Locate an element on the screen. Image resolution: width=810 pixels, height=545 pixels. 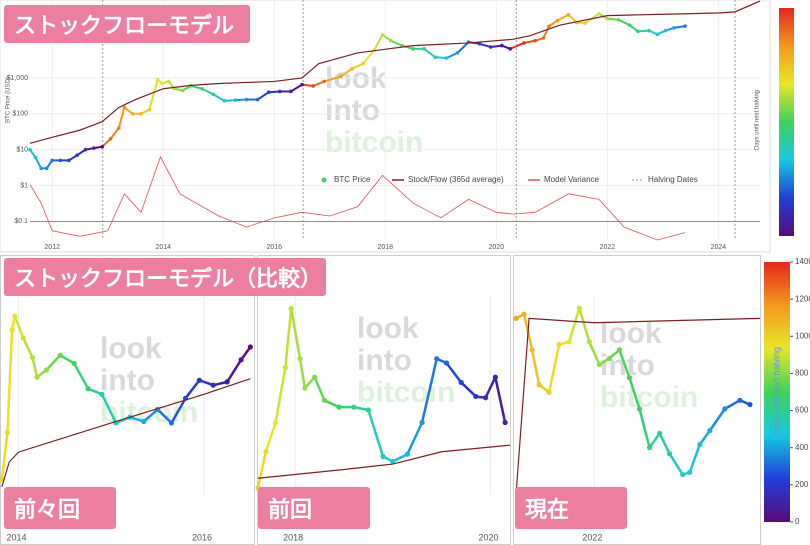
x-tick-label: 2022 is located at coordinates (592, 537).